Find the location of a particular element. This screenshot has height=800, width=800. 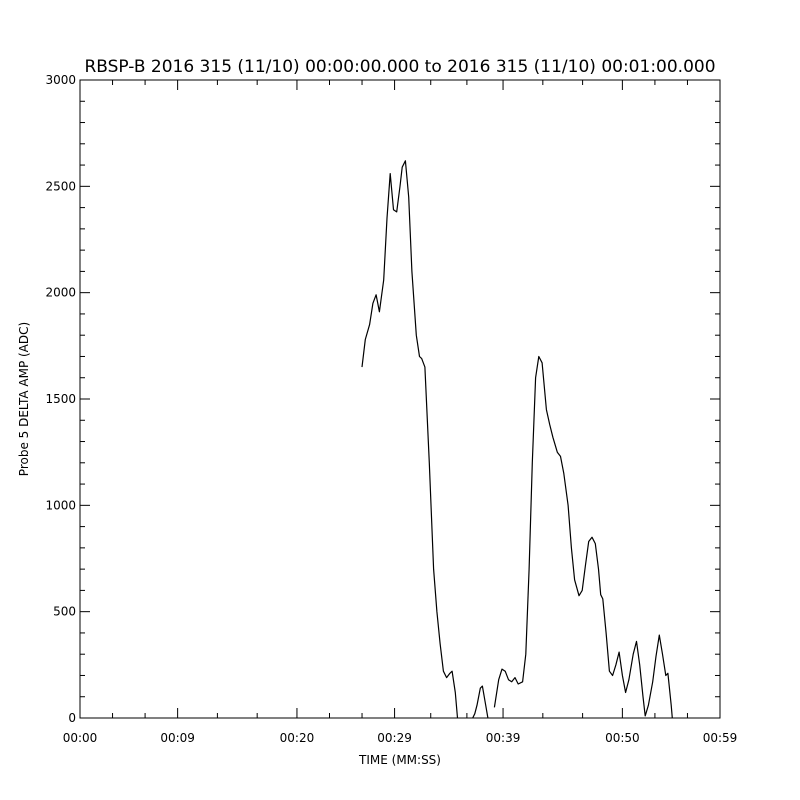

y-tick-label: 1000 is located at coordinates (60, 505).